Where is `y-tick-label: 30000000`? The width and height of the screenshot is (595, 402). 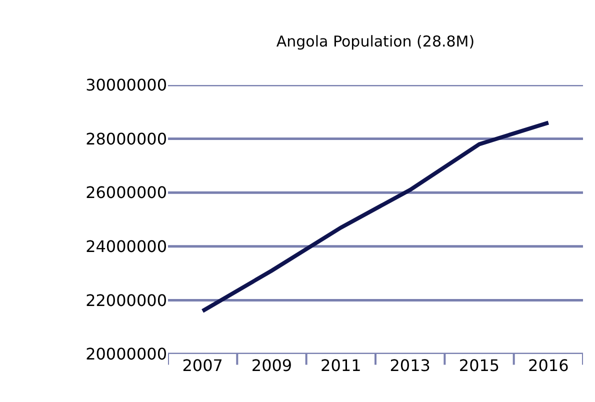 y-tick-label: 30000000 is located at coordinates (126, 85).